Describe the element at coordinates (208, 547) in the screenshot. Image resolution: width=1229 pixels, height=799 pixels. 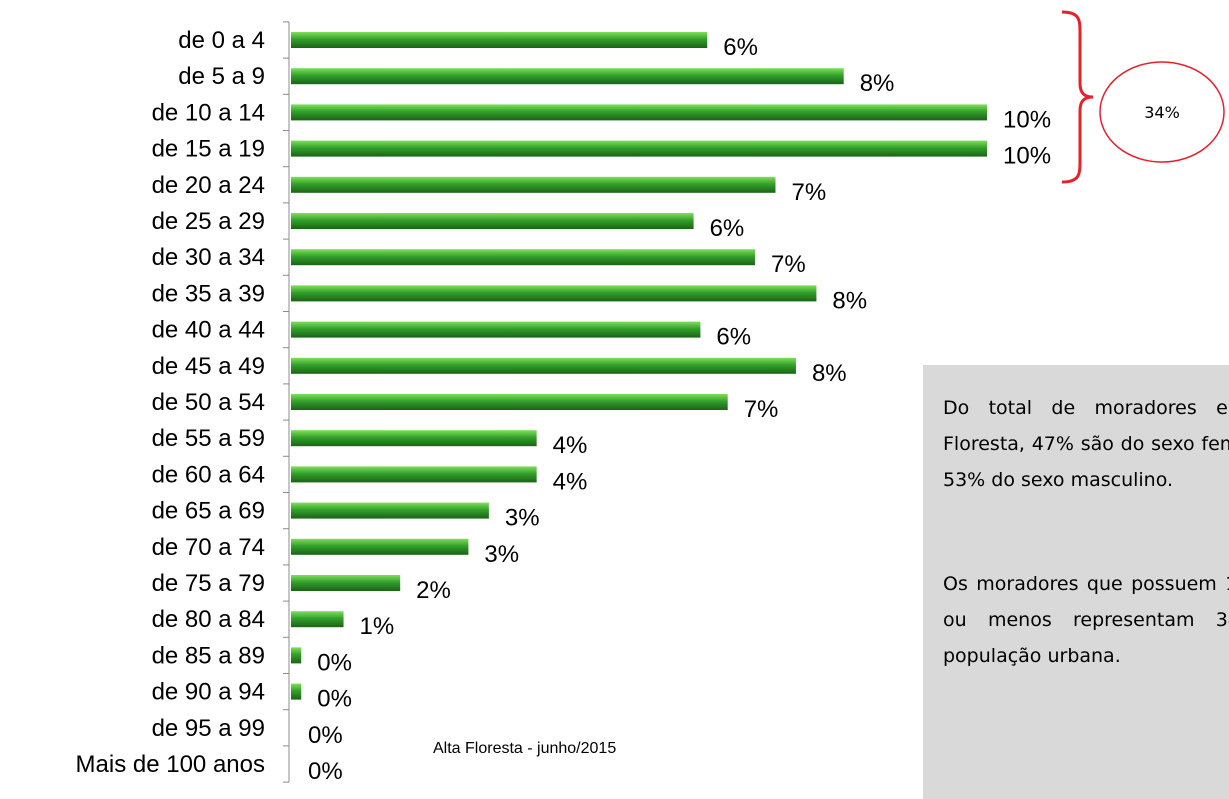
I see `category-label: de 70 a 74` at that location.